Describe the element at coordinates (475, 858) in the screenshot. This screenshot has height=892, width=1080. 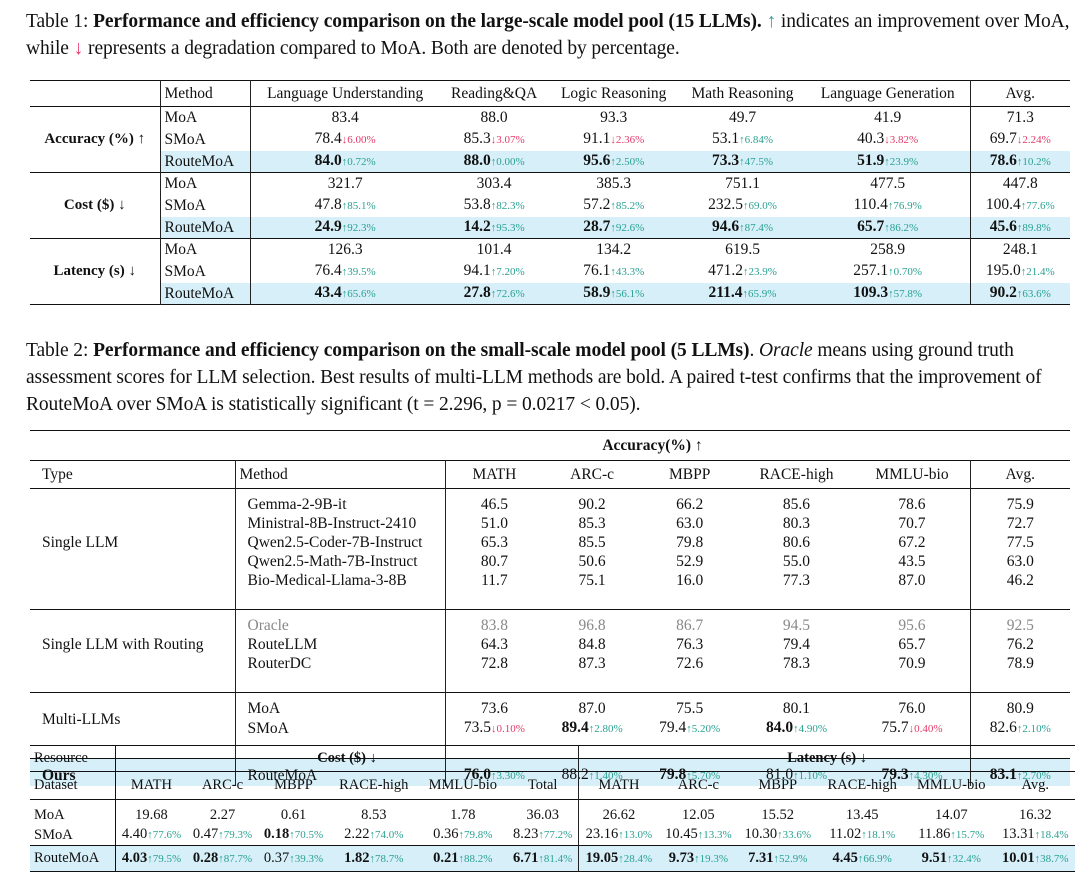
I see `cell-delta: ↑88.2%` at that location.